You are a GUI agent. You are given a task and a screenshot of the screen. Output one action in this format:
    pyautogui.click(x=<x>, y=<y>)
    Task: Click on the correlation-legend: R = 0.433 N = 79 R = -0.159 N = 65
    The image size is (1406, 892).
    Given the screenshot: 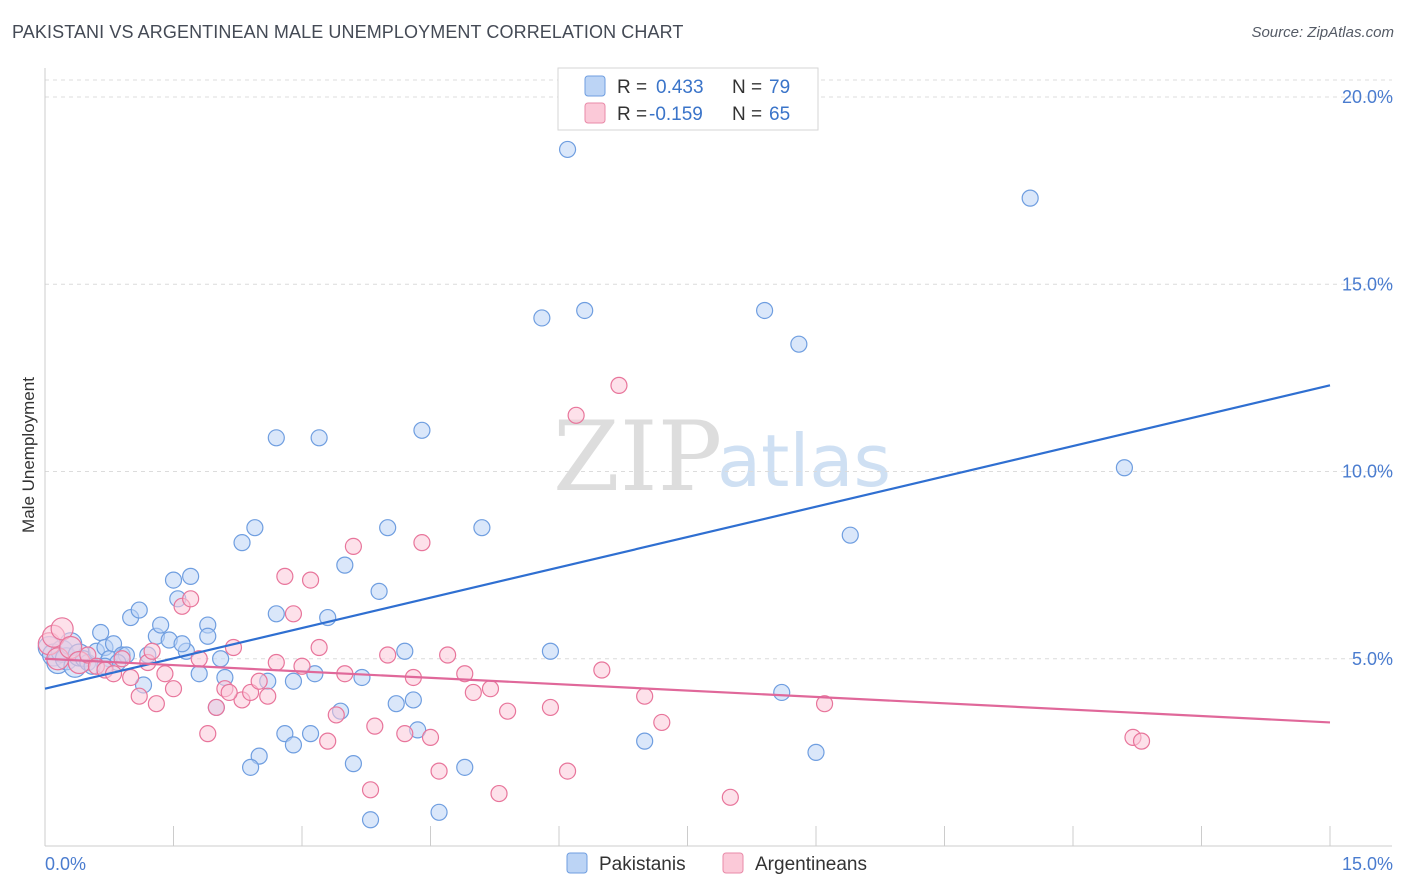 What is the action you would take?
    pyautogui.click(x=688, y=99)
    